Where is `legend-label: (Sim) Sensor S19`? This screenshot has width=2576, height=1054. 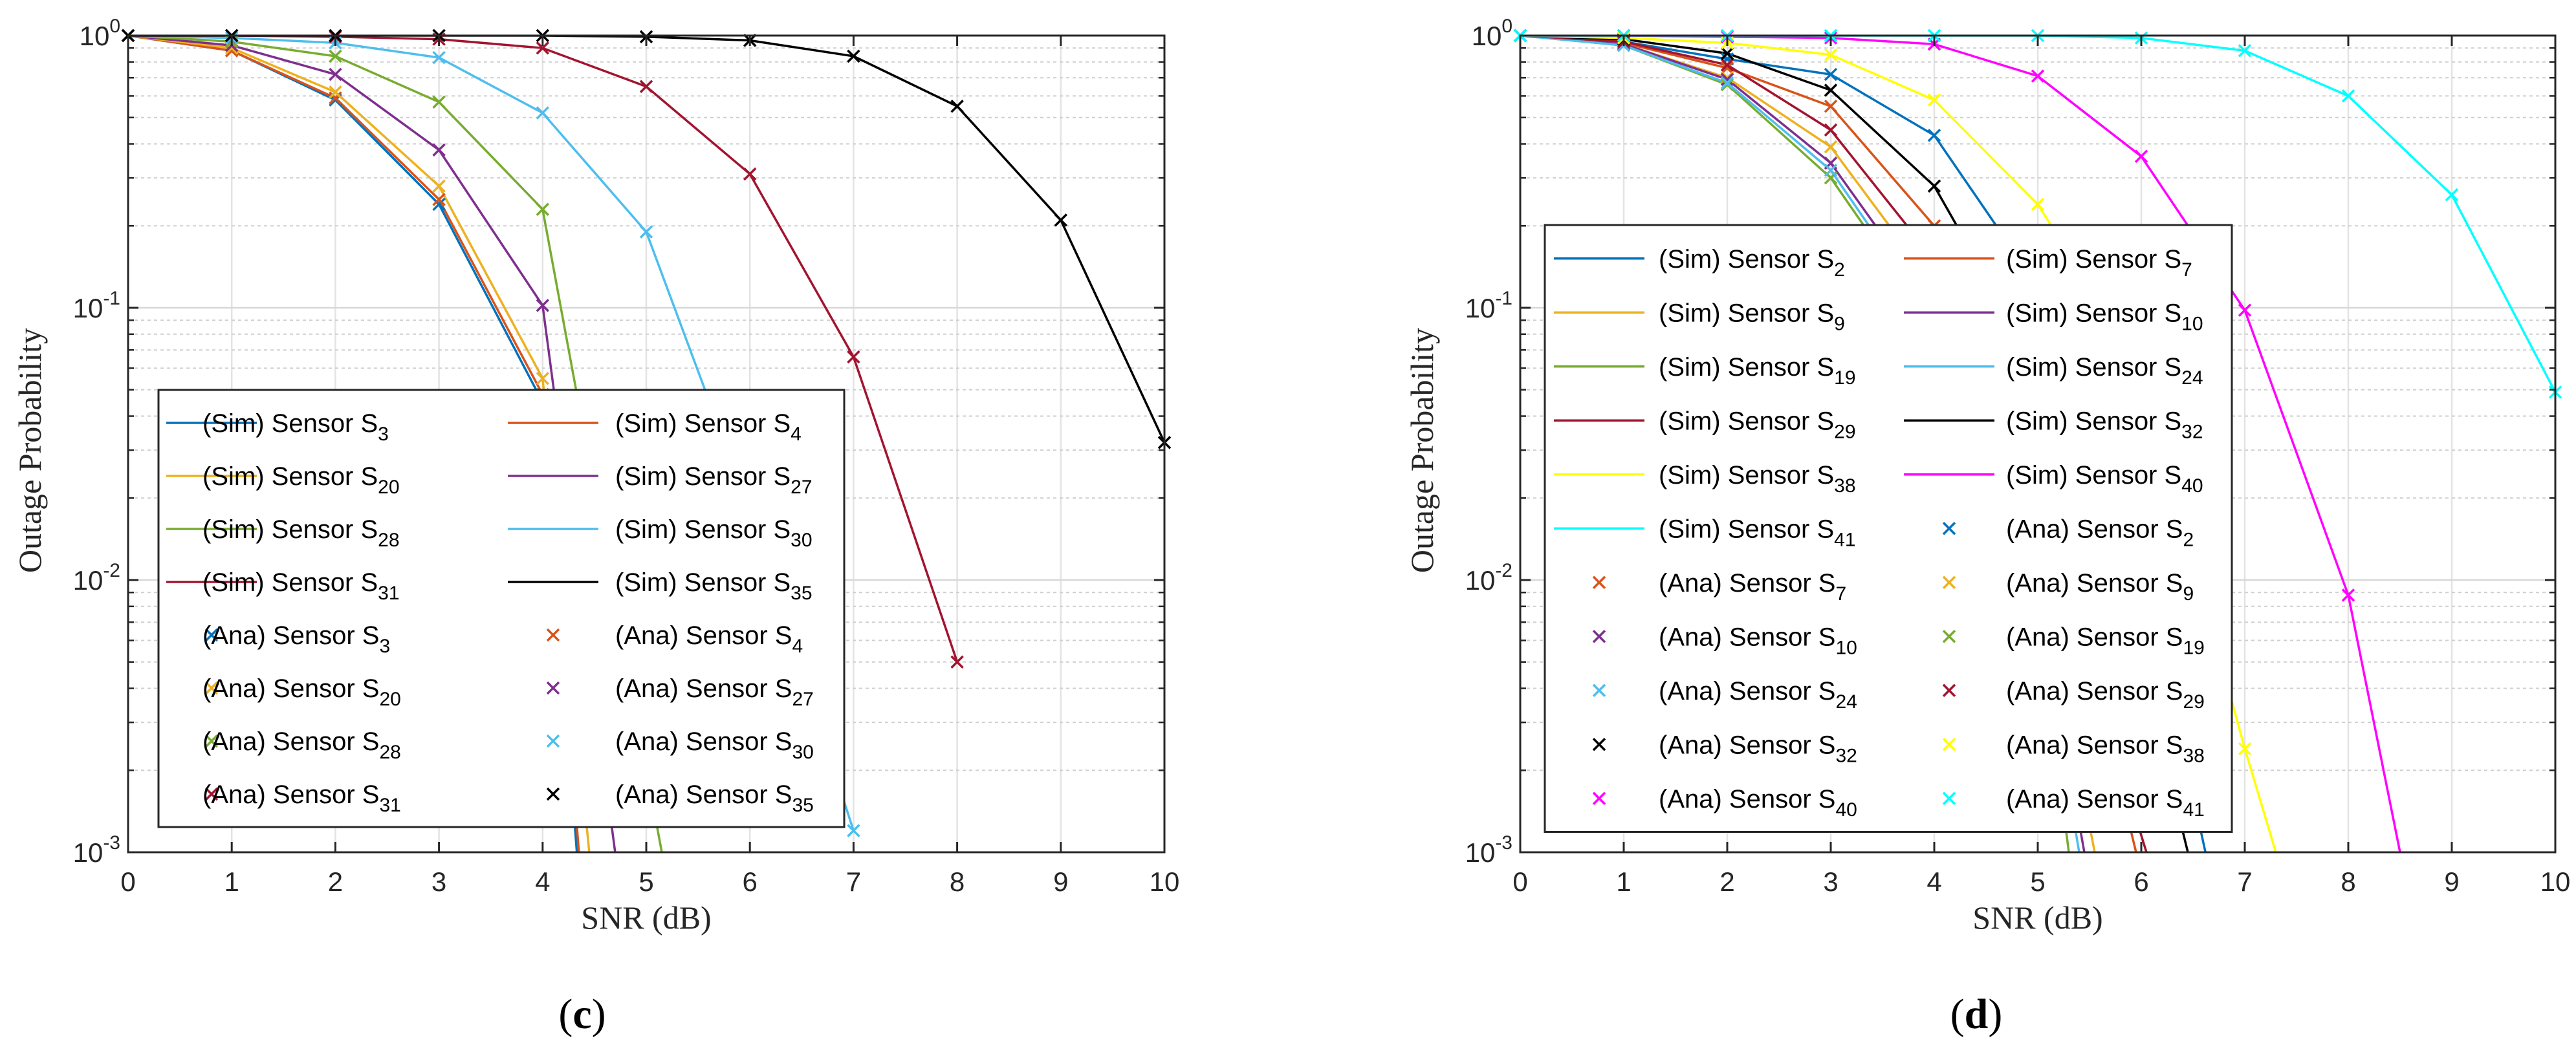 legend-label: (Sim) Sensor S19 is located at coordinates (1757, 371).